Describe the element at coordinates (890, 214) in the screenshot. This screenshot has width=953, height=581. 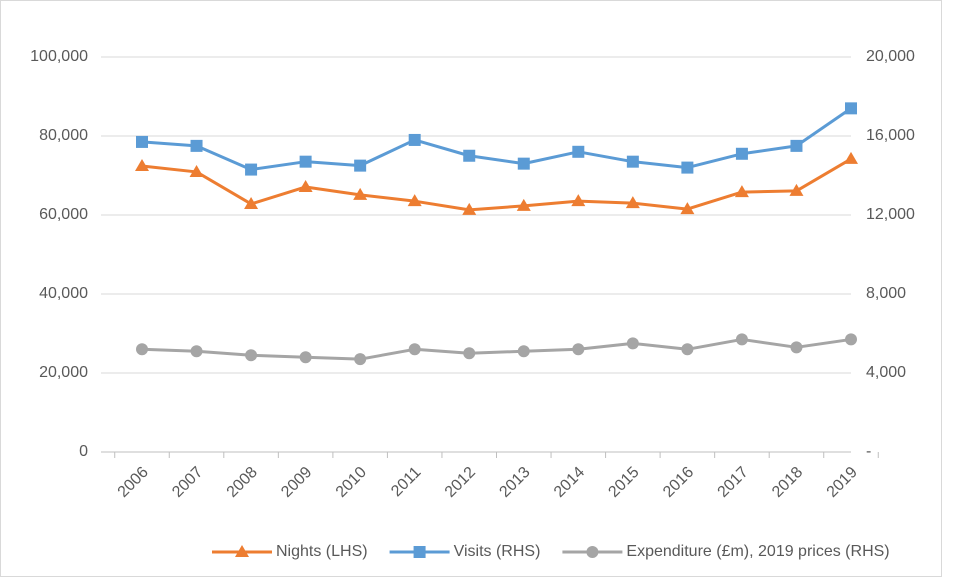
I see `y2-tick-label: 12,000` at that location.